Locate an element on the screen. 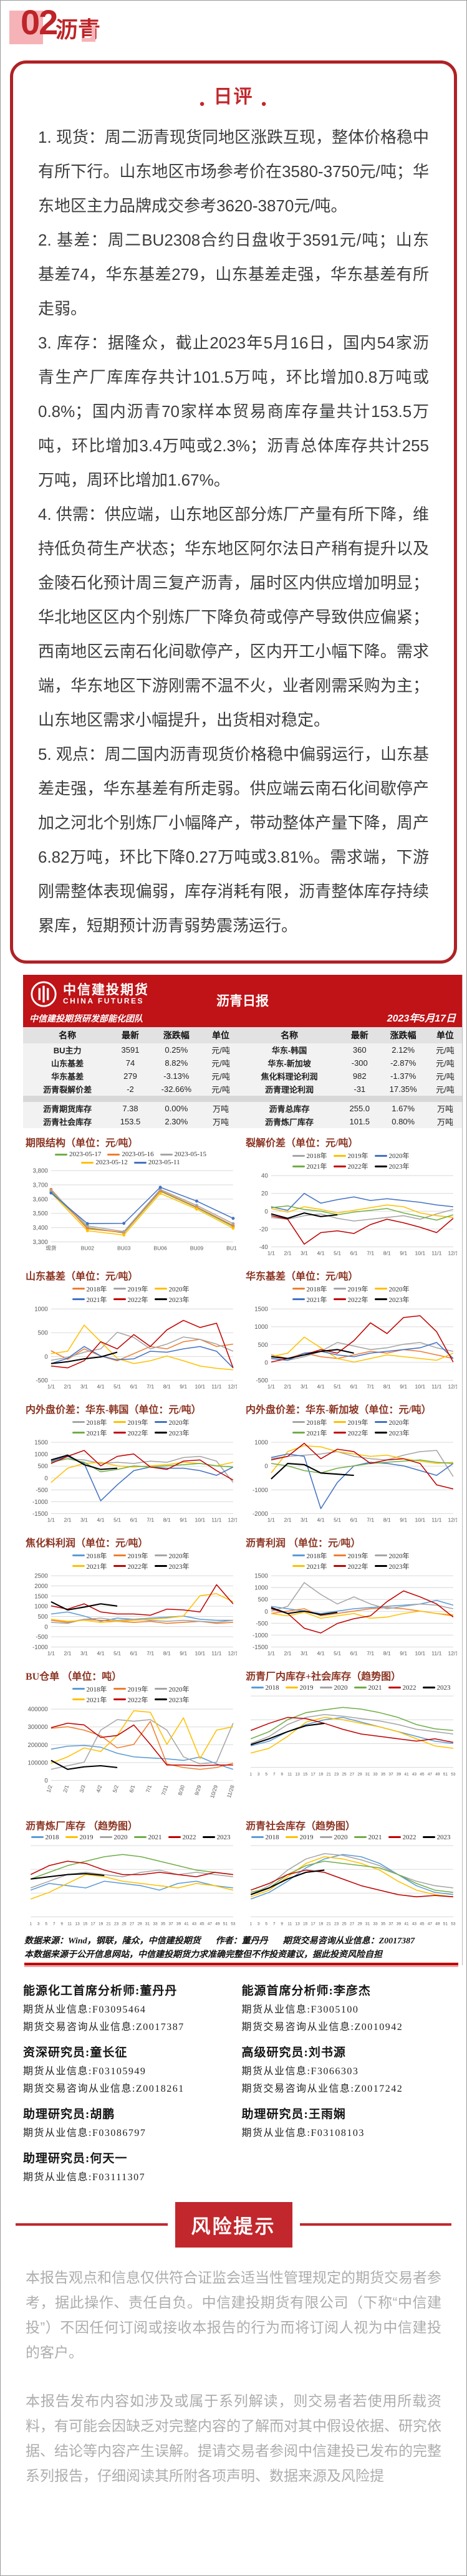  svg-text: 35 is located at coordinates (383, 1924).